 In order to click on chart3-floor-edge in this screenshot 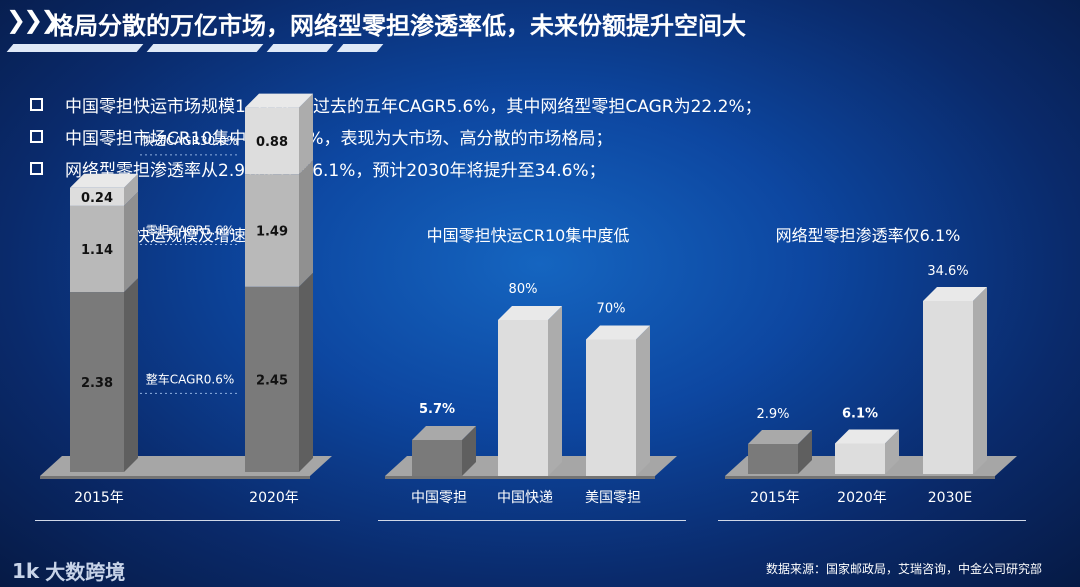, I will do `click(860, 477)`.